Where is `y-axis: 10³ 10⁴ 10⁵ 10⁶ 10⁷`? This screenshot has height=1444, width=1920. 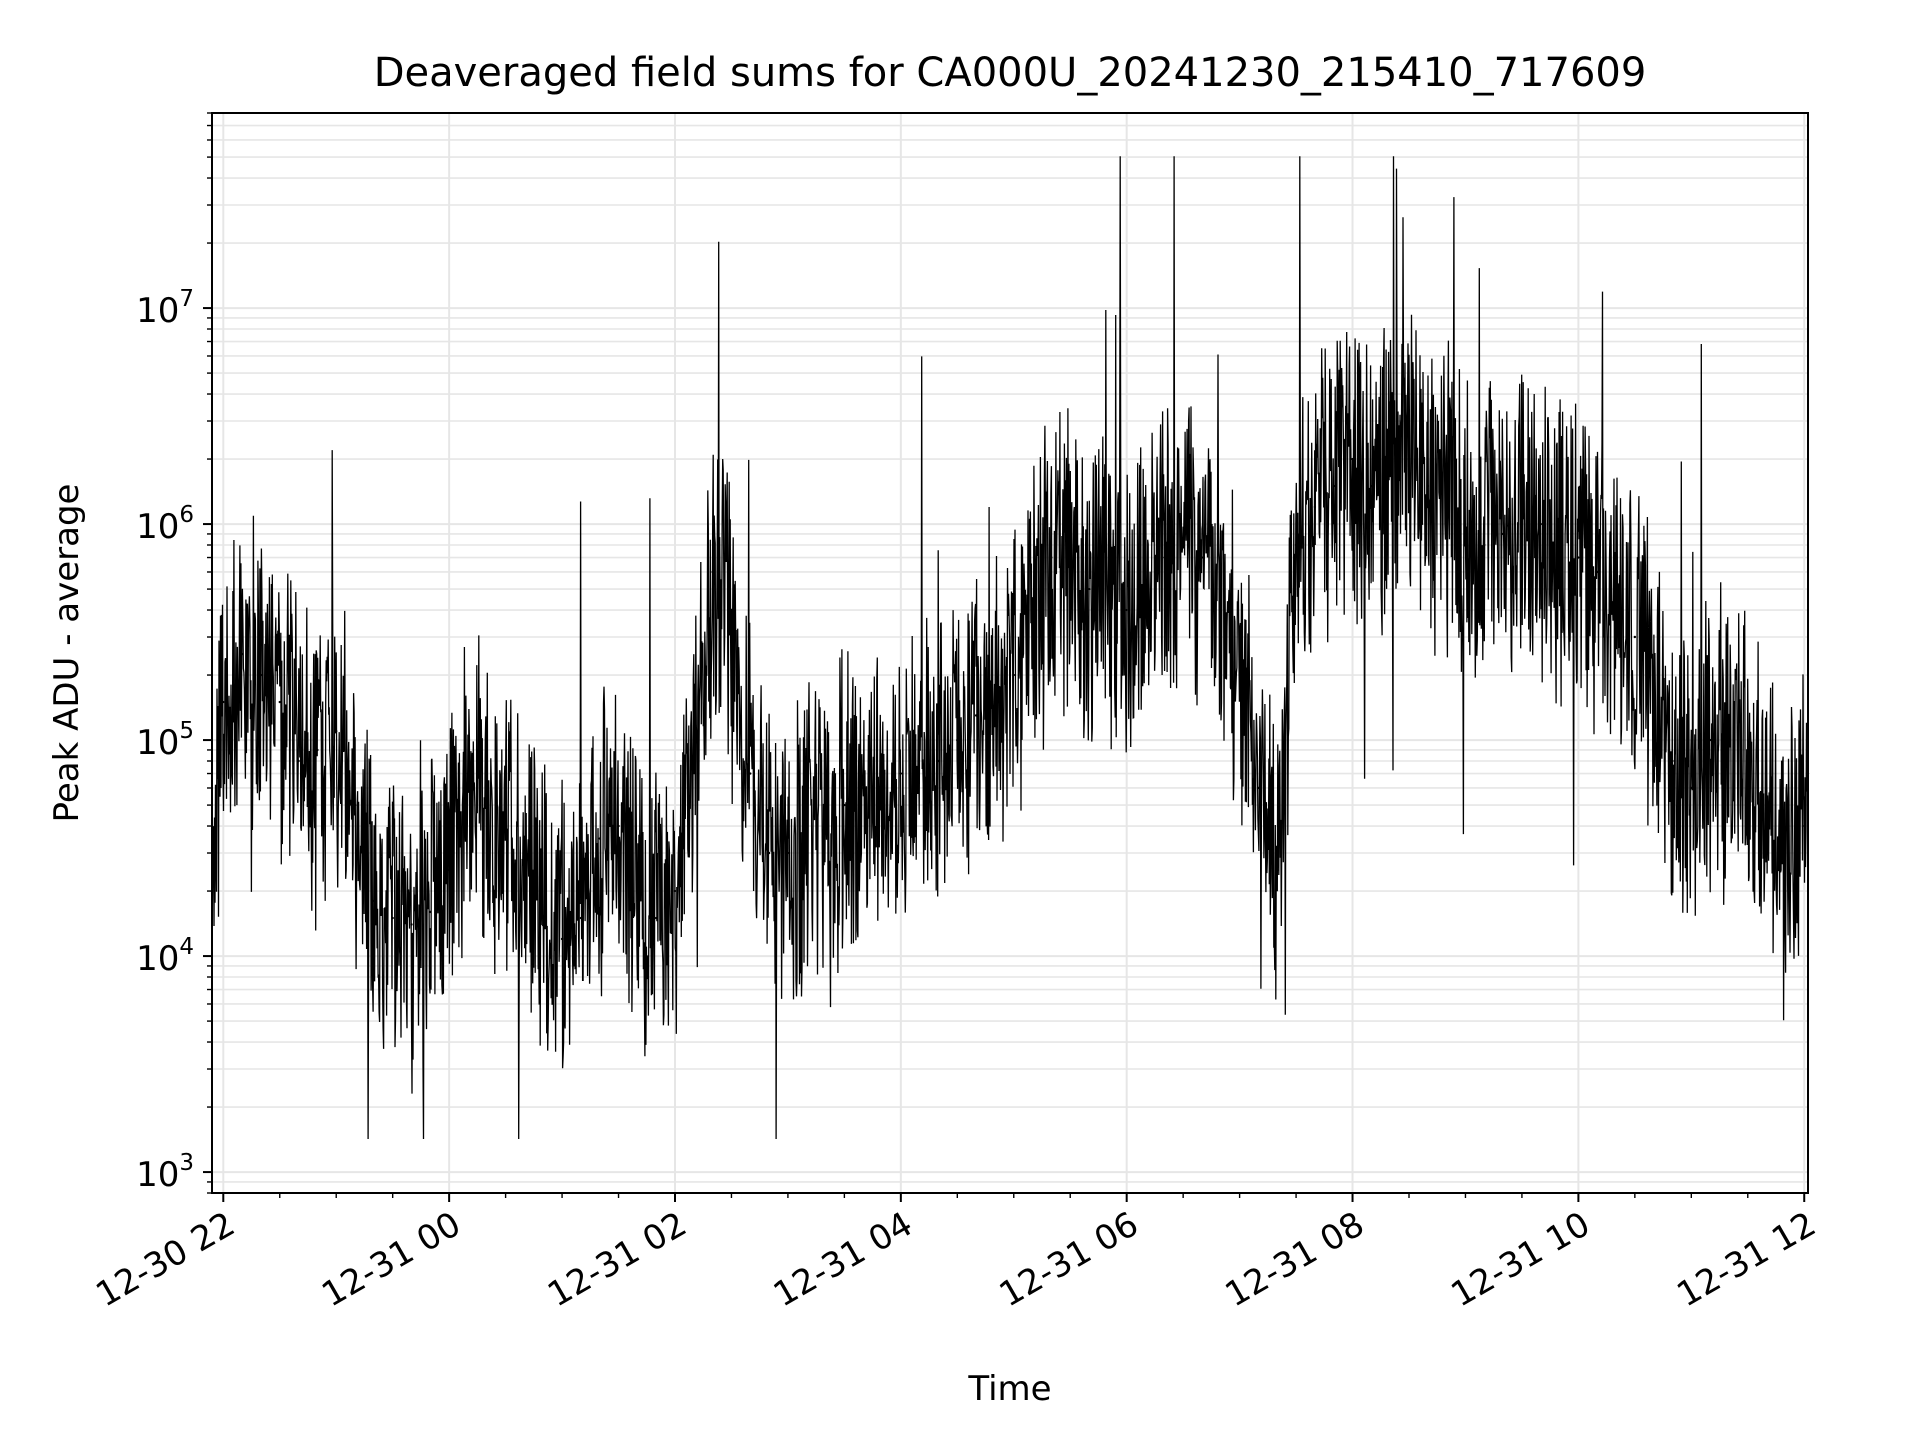 y-axis: 10³ 10⁴ 10⁵ 10⁶ 10⁷ is located at coordinates (174, 653).